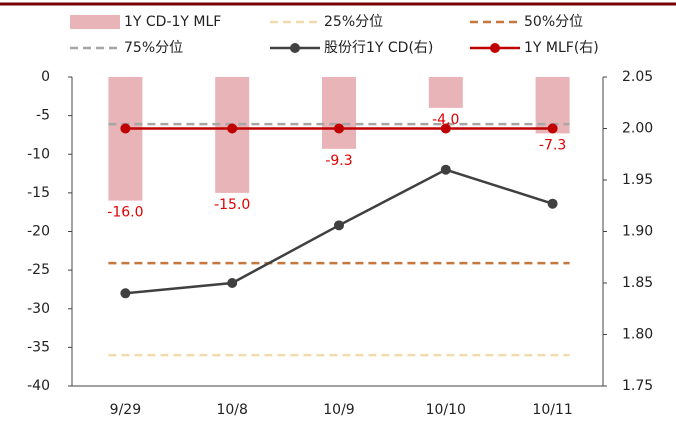 This screenshot has width=676, height=424. What do you see at coordinates (553, 22) in the screenshot?
I see `legend-label: 50%分位` at bounding box center [553, 22].